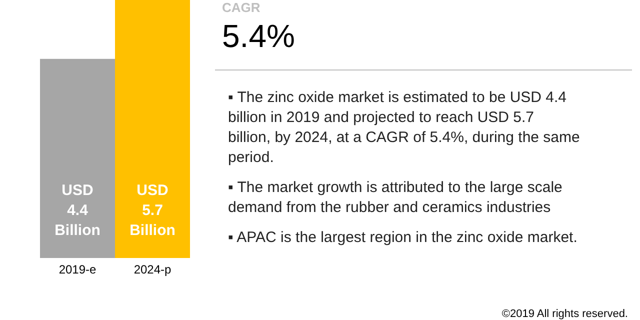 This screenshot has height=320, width=640. What do you see at coordinates (241, 7) in the screenshot?
I see `text: CAGR` at bounding box center [241, 7].